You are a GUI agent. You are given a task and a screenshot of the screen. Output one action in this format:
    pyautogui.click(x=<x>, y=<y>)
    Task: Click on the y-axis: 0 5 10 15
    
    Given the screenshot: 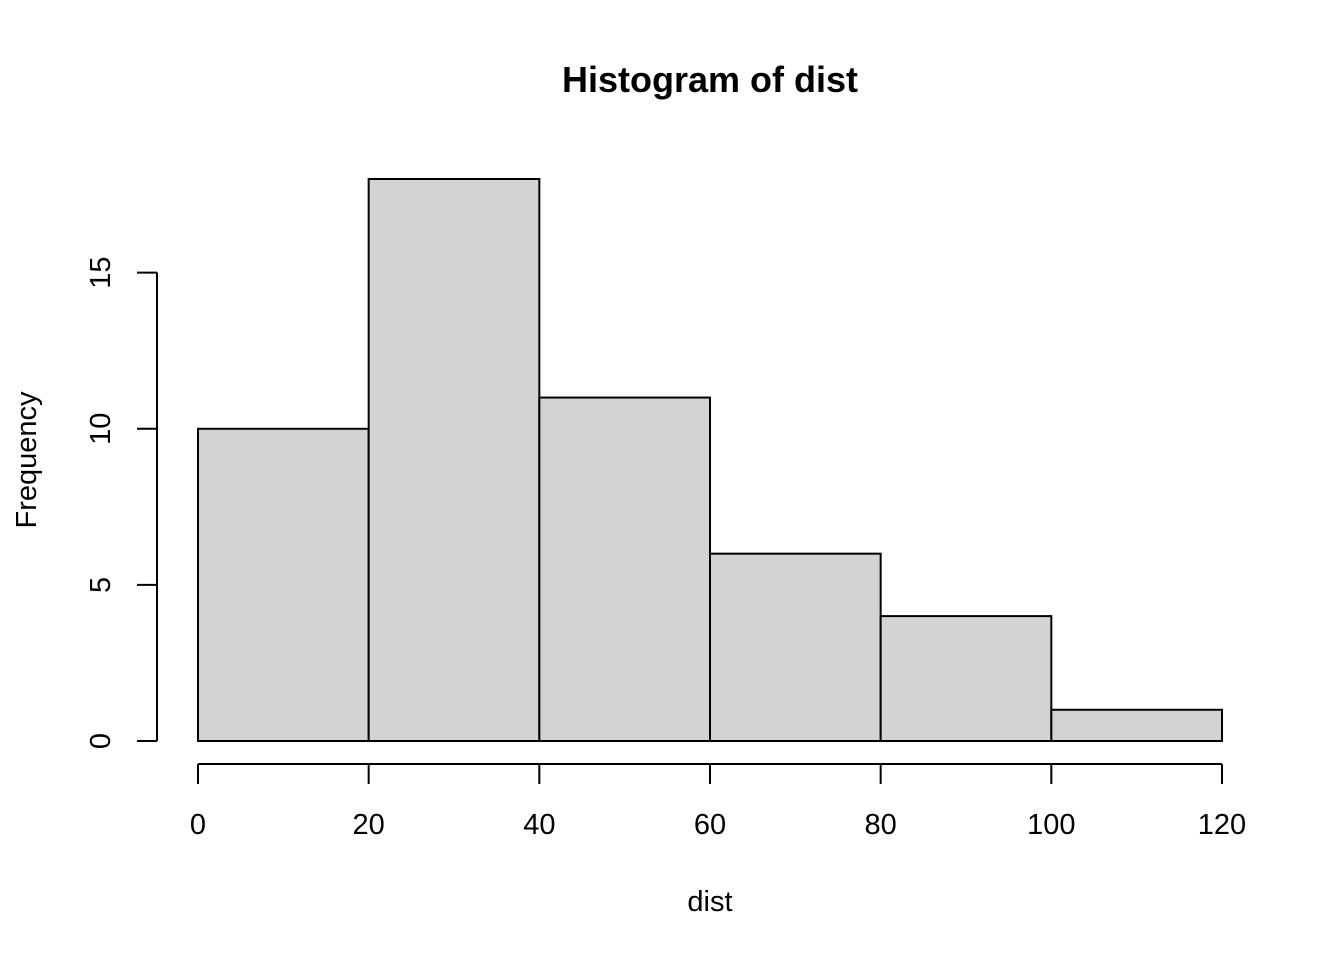 What is the action you would take?
    pyautogui.click(x=121, y=503)
    